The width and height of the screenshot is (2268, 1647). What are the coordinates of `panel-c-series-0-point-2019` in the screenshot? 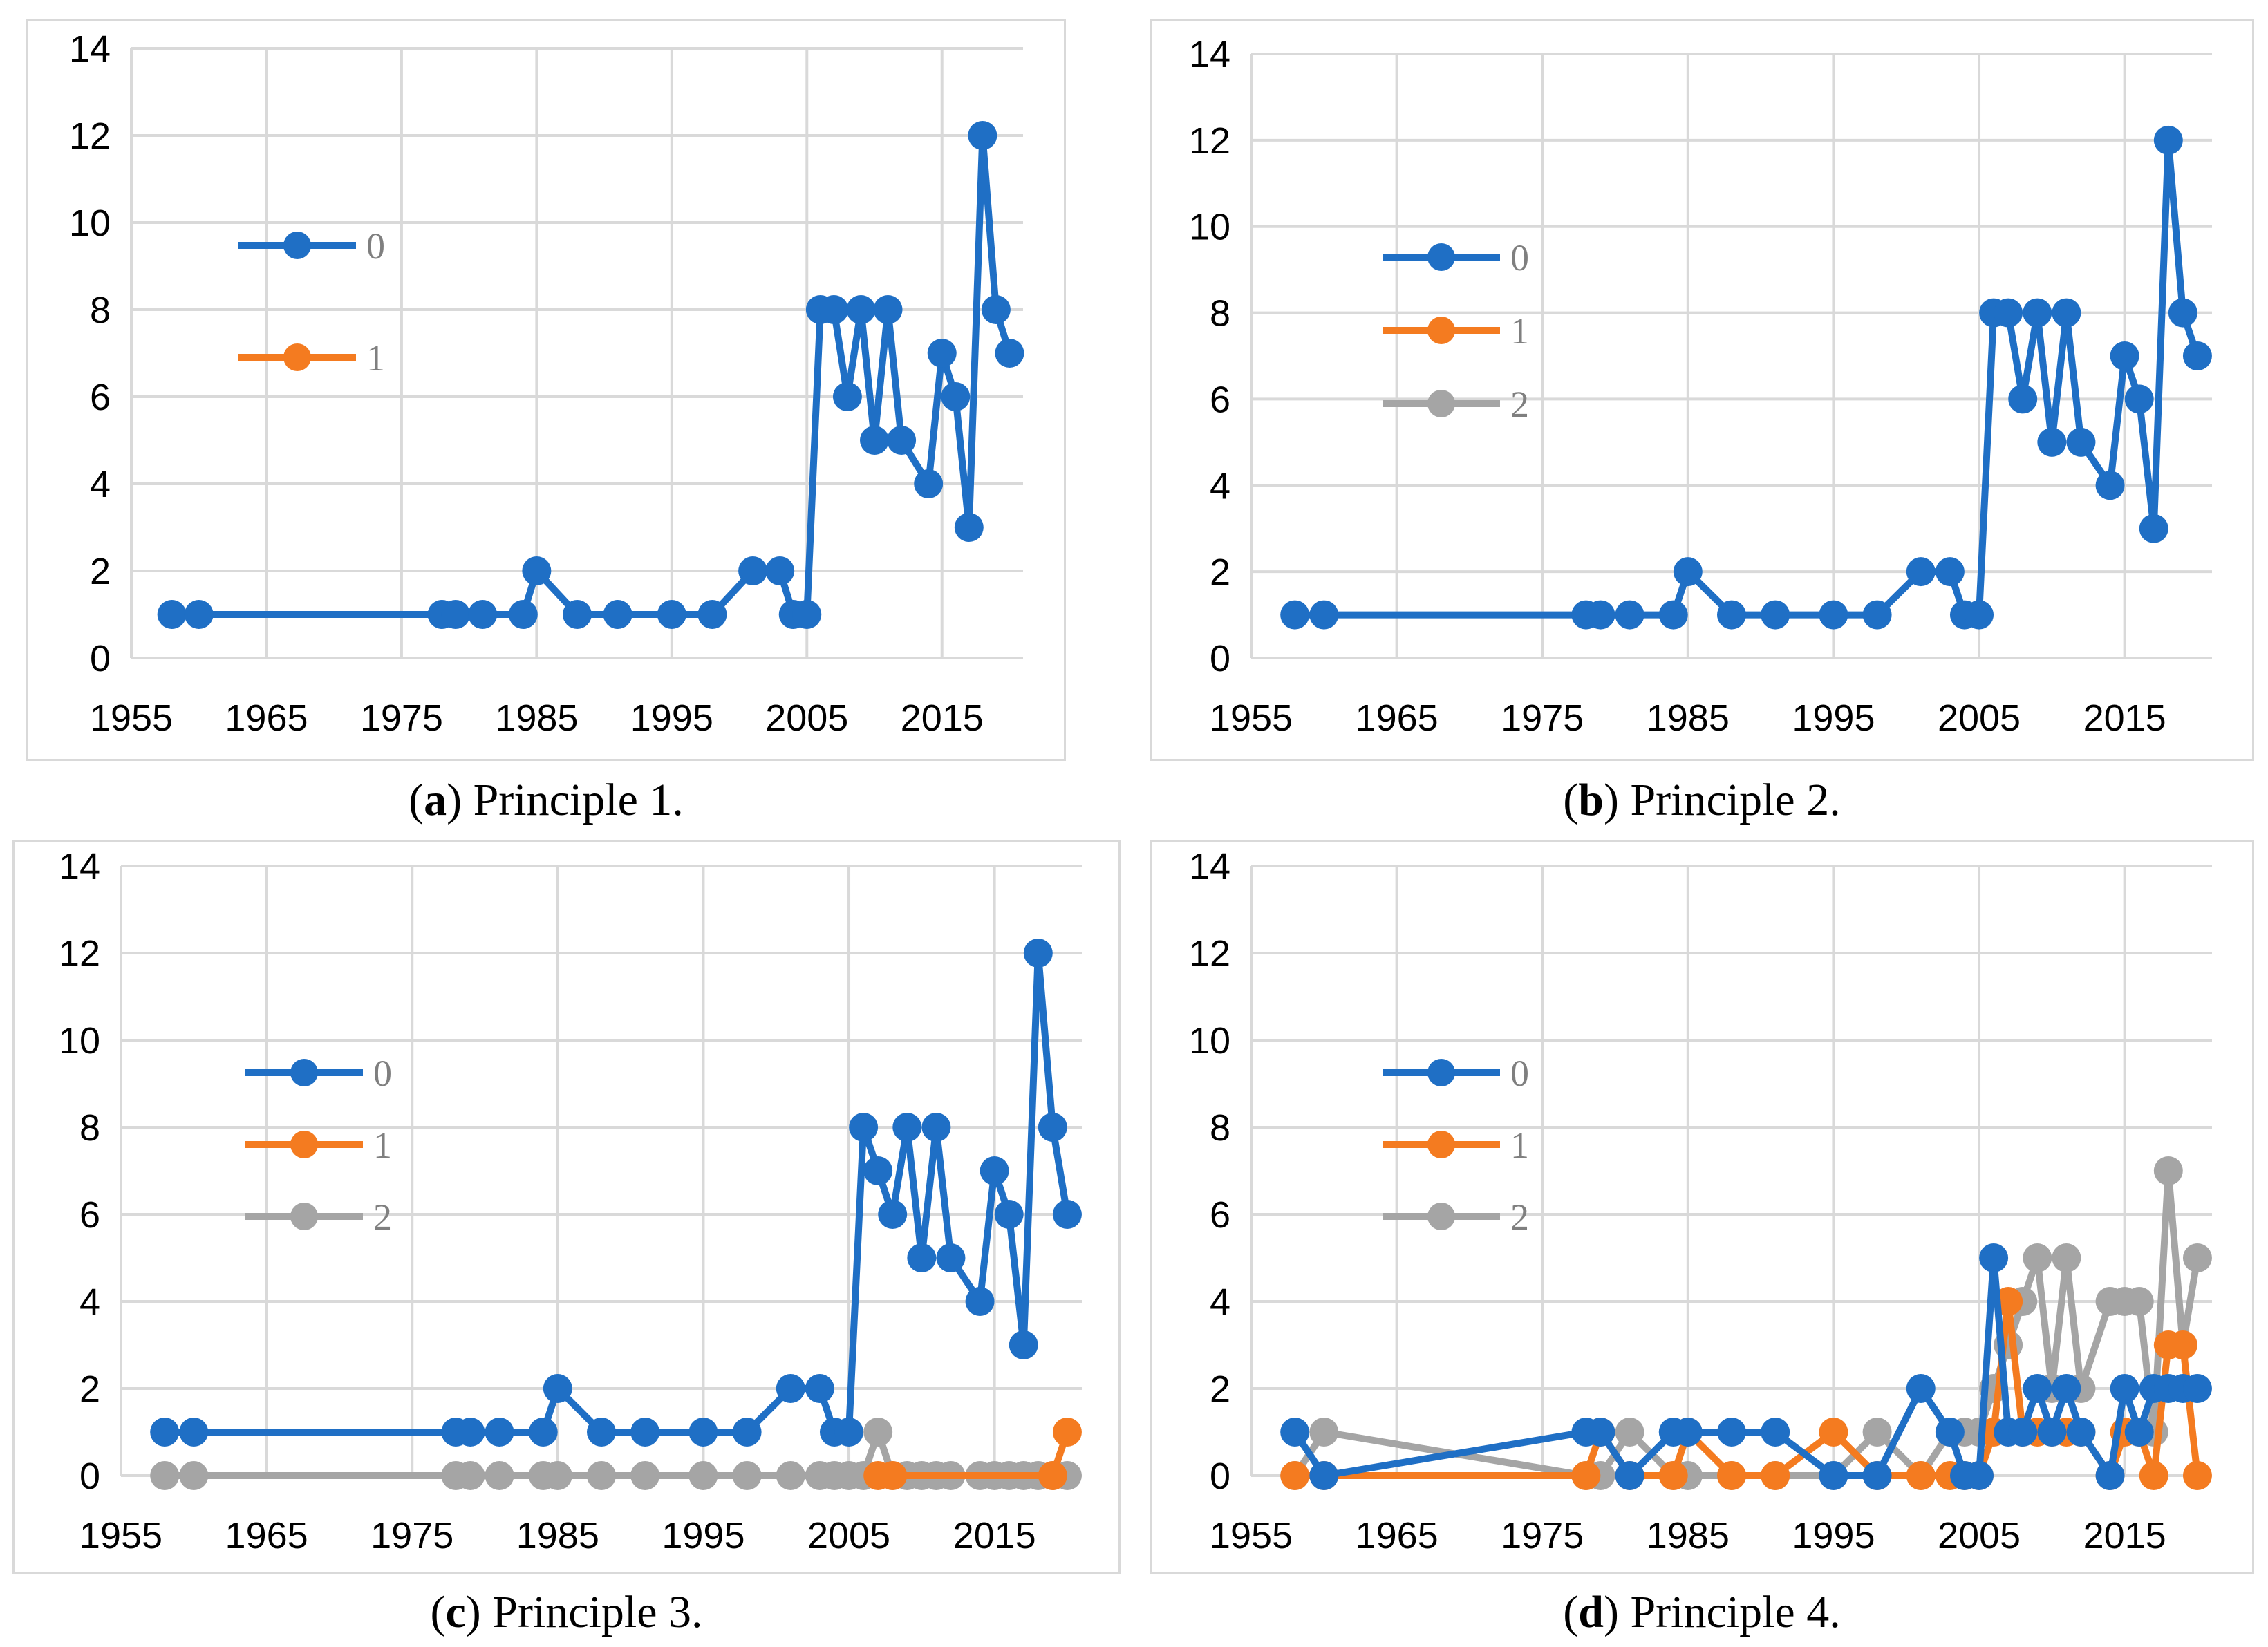 It's located at (1052, 1127).